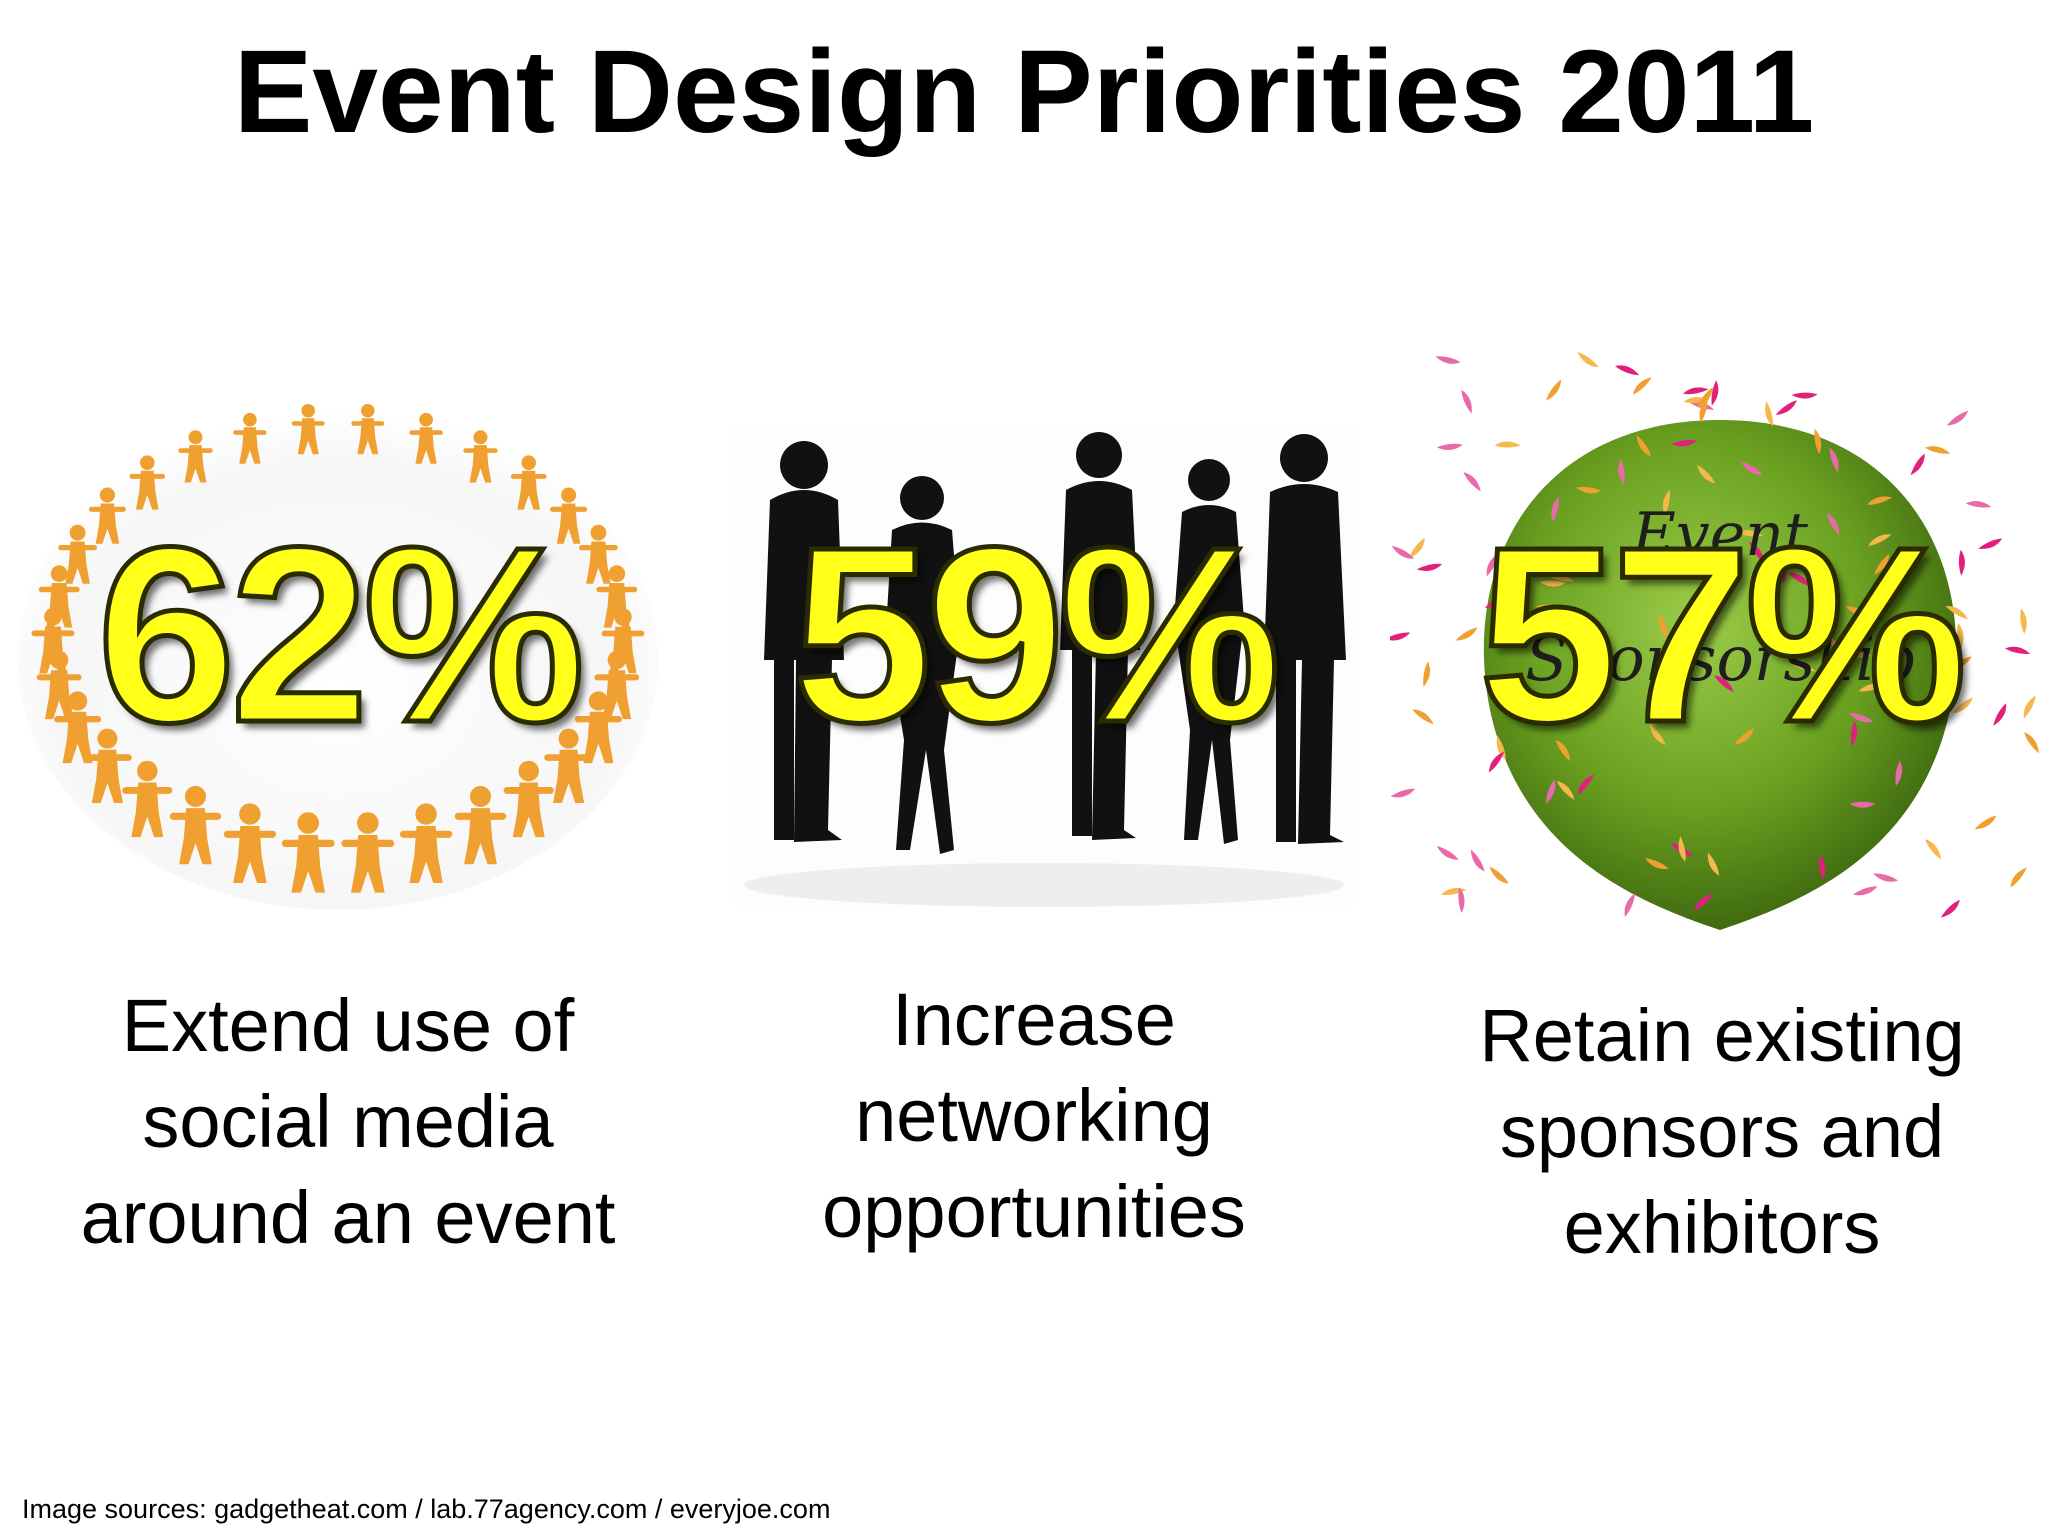  Describe the element at coordinates (1034, 640) in the screenshot. I see `priority-panel-networking: 59%` at that location.